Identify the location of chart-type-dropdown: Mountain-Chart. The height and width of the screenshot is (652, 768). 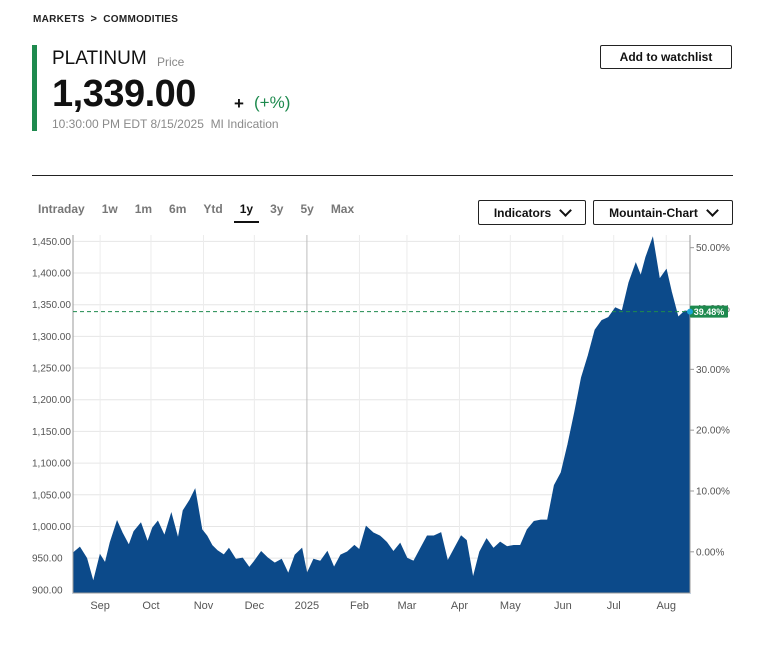
(663, 212).